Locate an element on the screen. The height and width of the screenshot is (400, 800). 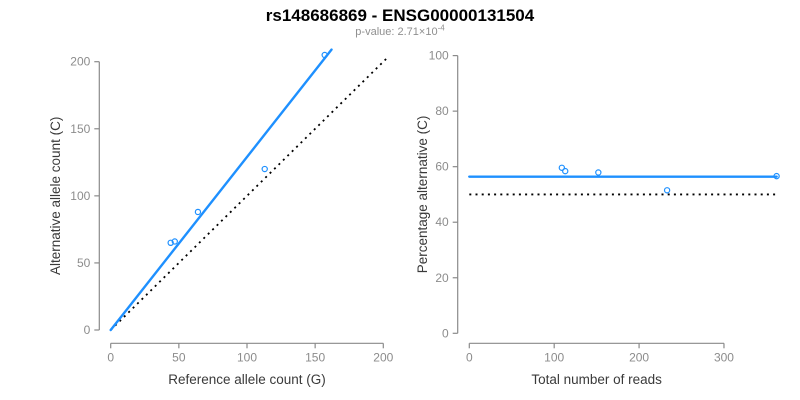
y-tick-label: 150 is located at coordinates (80, 129).